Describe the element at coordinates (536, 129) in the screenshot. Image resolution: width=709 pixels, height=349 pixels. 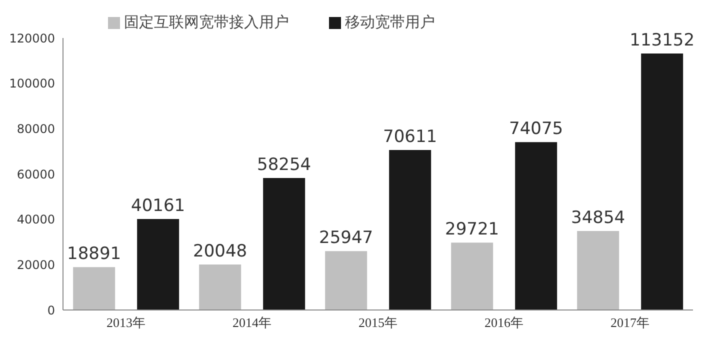
I see `data-label: 74075` at that location.